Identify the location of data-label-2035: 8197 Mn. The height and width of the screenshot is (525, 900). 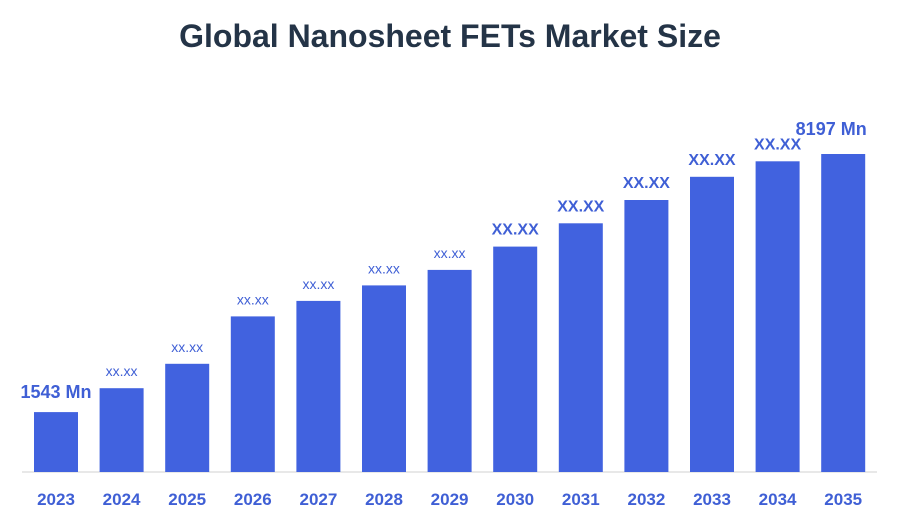
(831, 129).